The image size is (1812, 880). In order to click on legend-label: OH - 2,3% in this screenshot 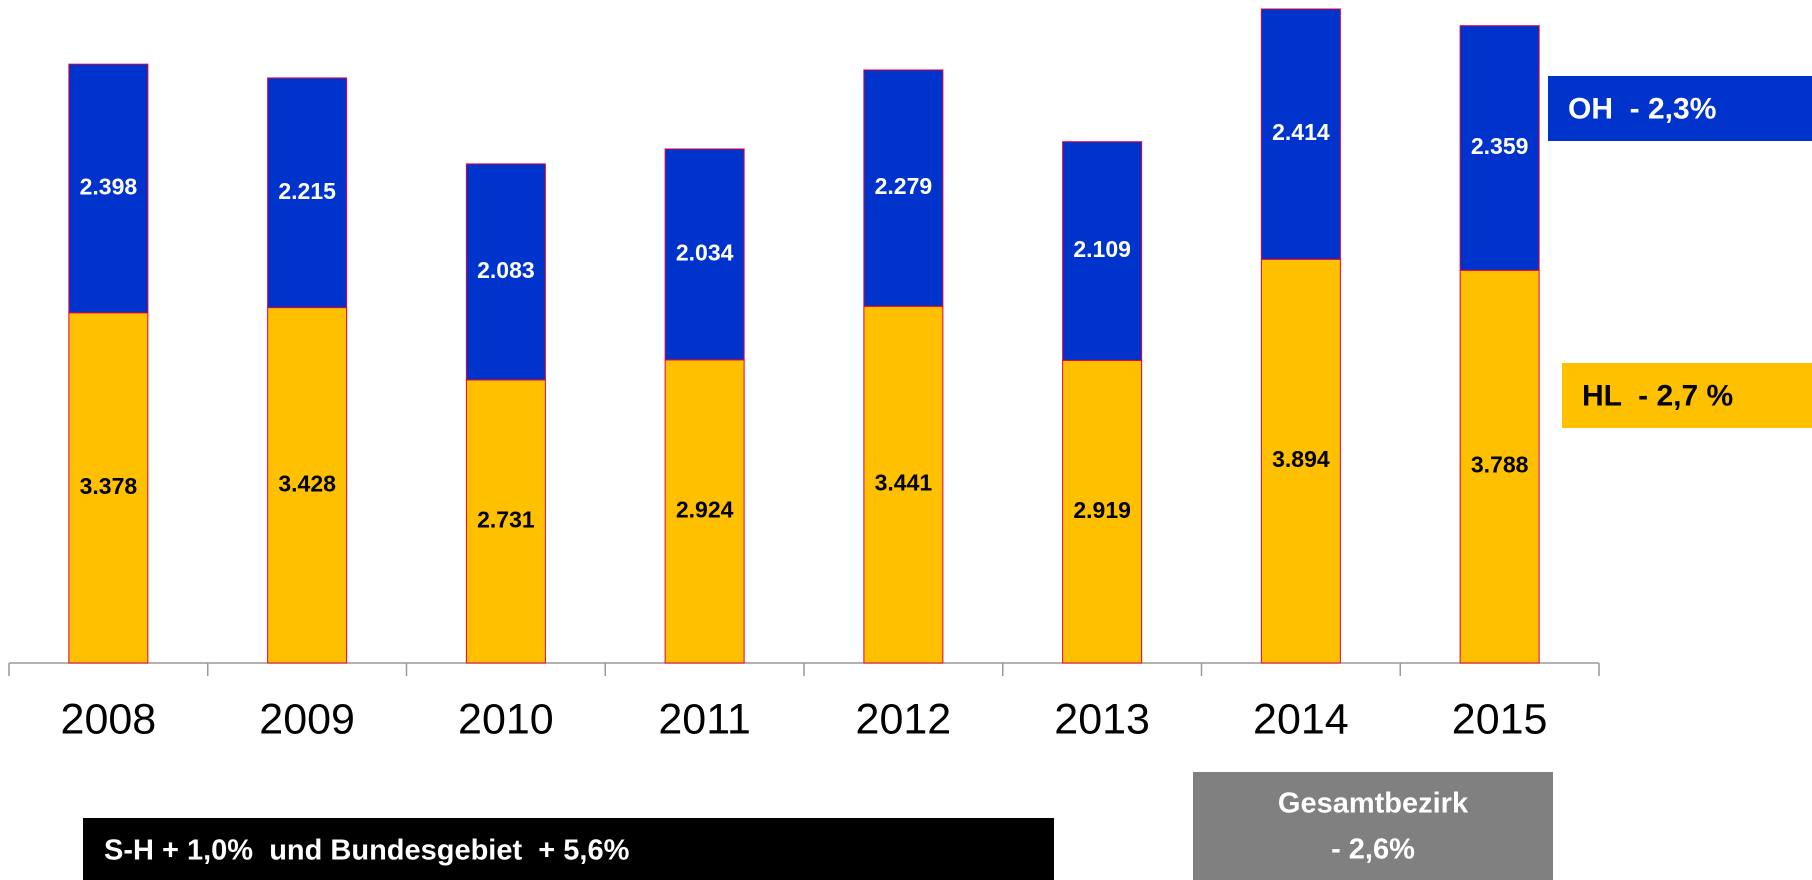, I will do `click(1642, 108)`.